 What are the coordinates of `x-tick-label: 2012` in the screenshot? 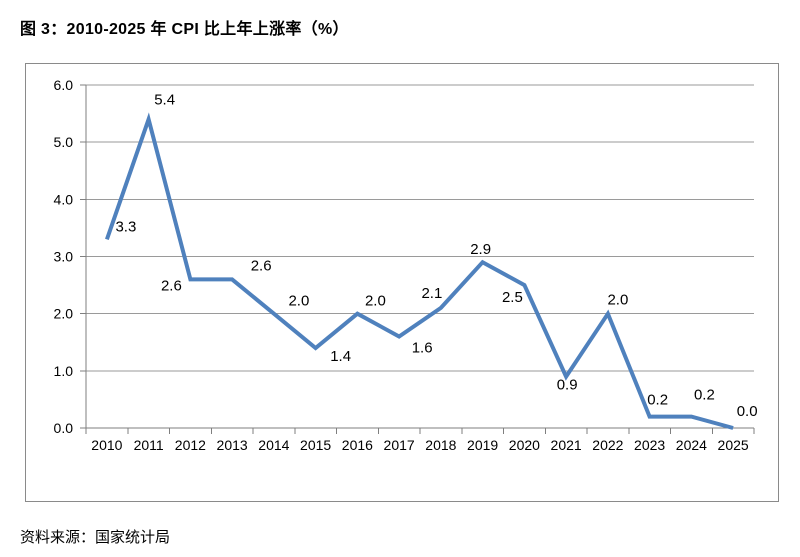 It's located at (190, 445).